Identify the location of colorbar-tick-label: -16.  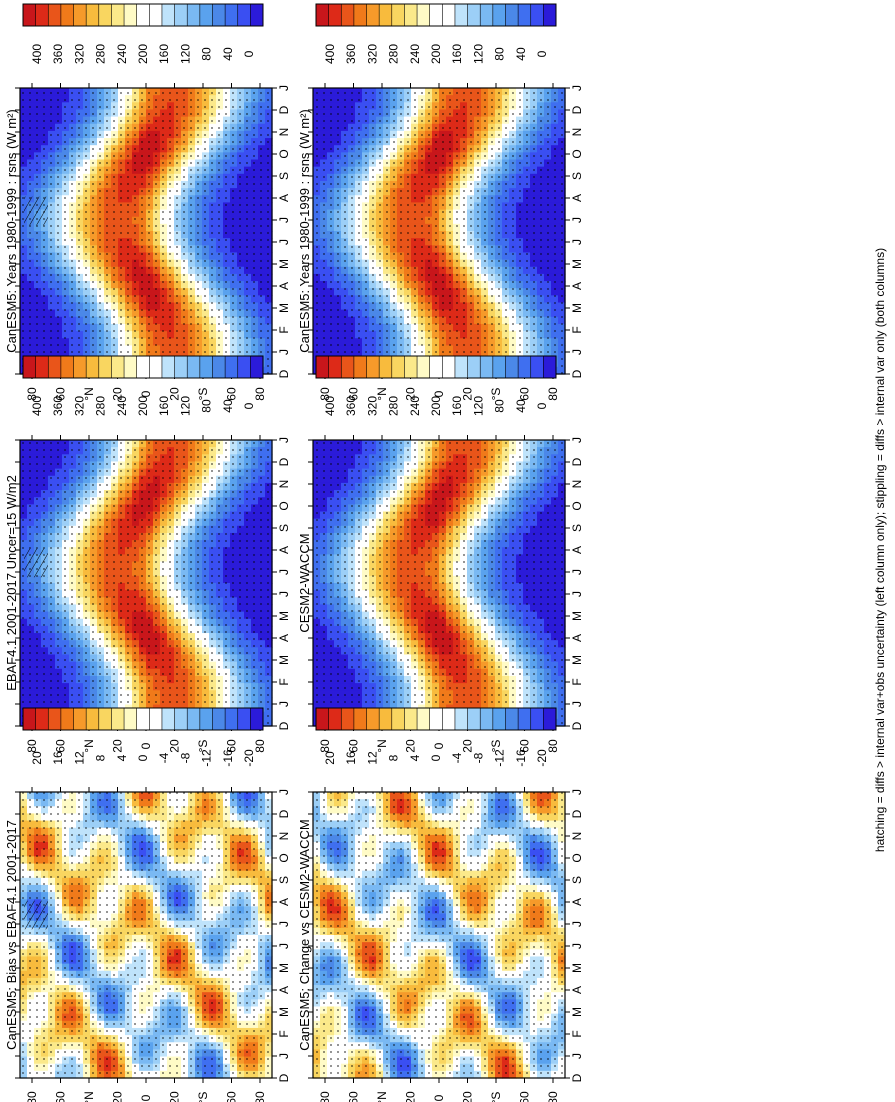
(228, 758).